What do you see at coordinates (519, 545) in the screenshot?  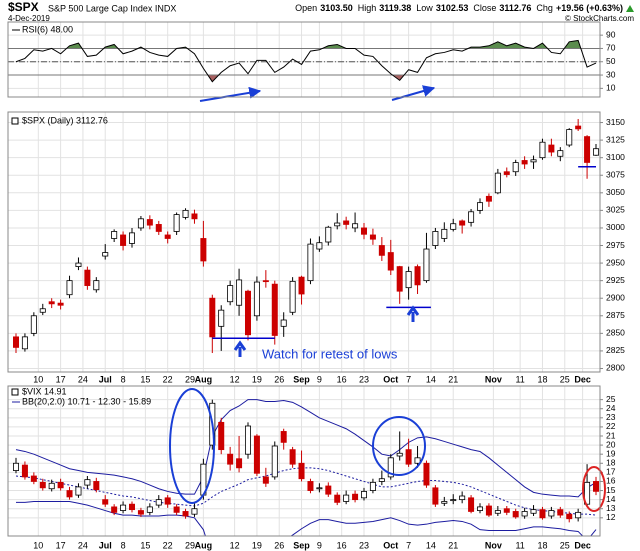 I see `x-tick-label: 11` at bounding box center [519, 545].